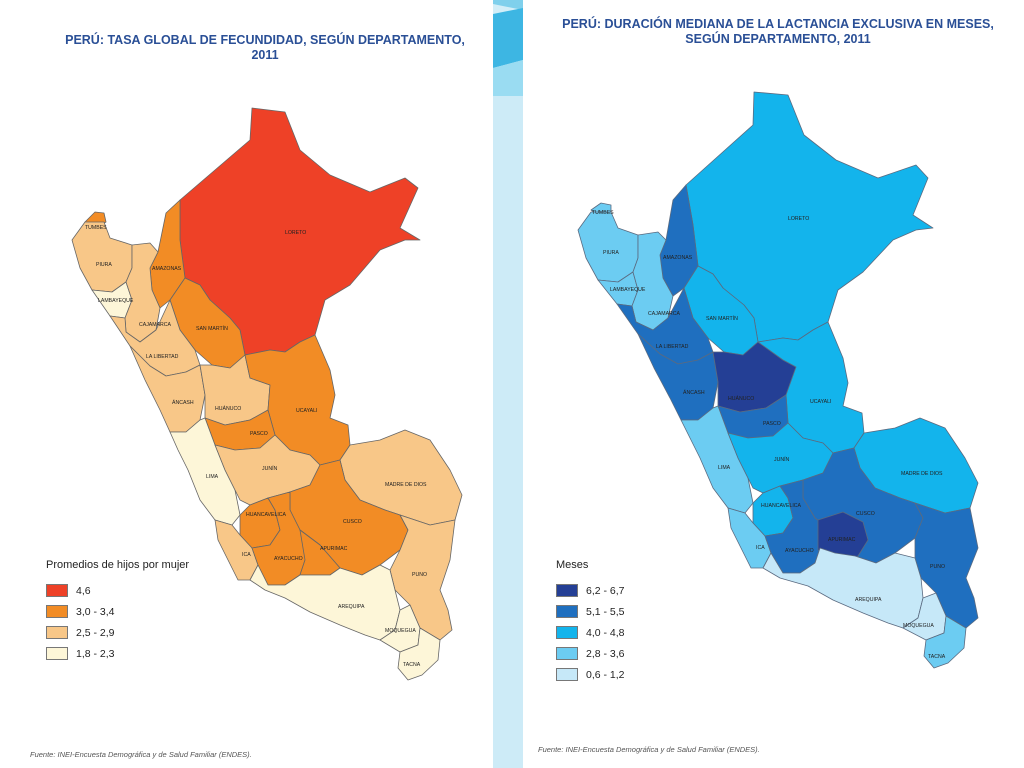  I want to click on legend-item: 2,8 - 3,6, so click(590, 653).